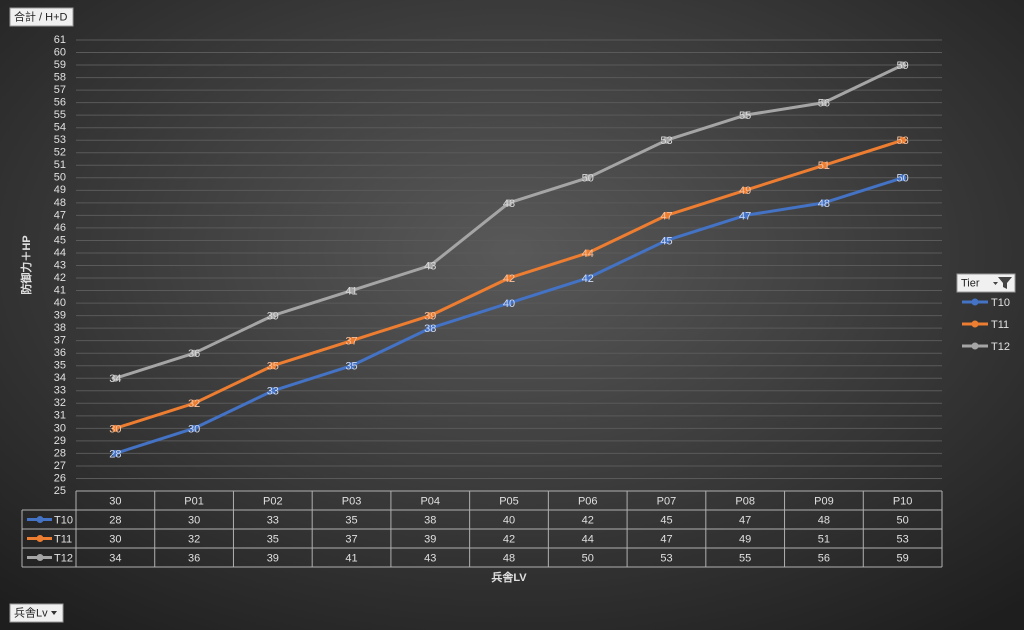 Image resolution: width=1024 pixels, height=630 pixels. What do you see at coordinates (1000, 347) in the screenshot?
I see `legend-label: T12` at bounding box center [1000, 347].